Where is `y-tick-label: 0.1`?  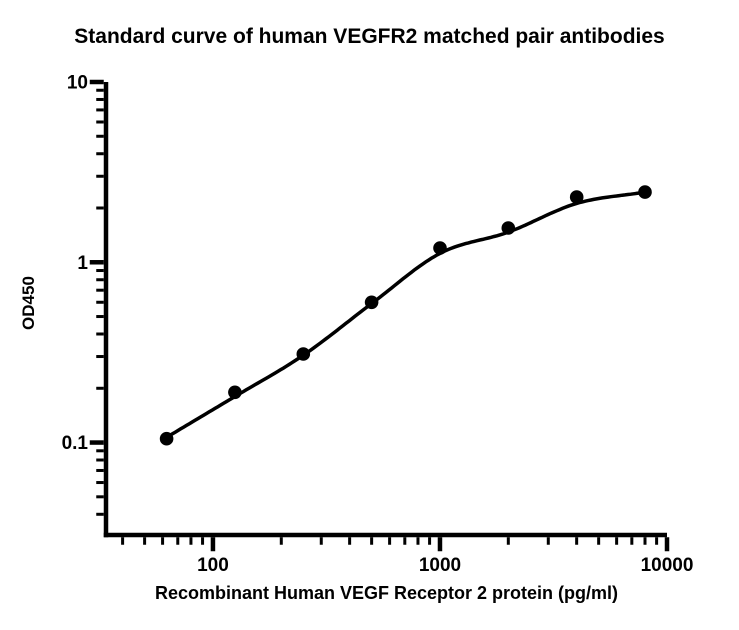
y-tick-label: 0.1 is located at coordinates (75, 443).